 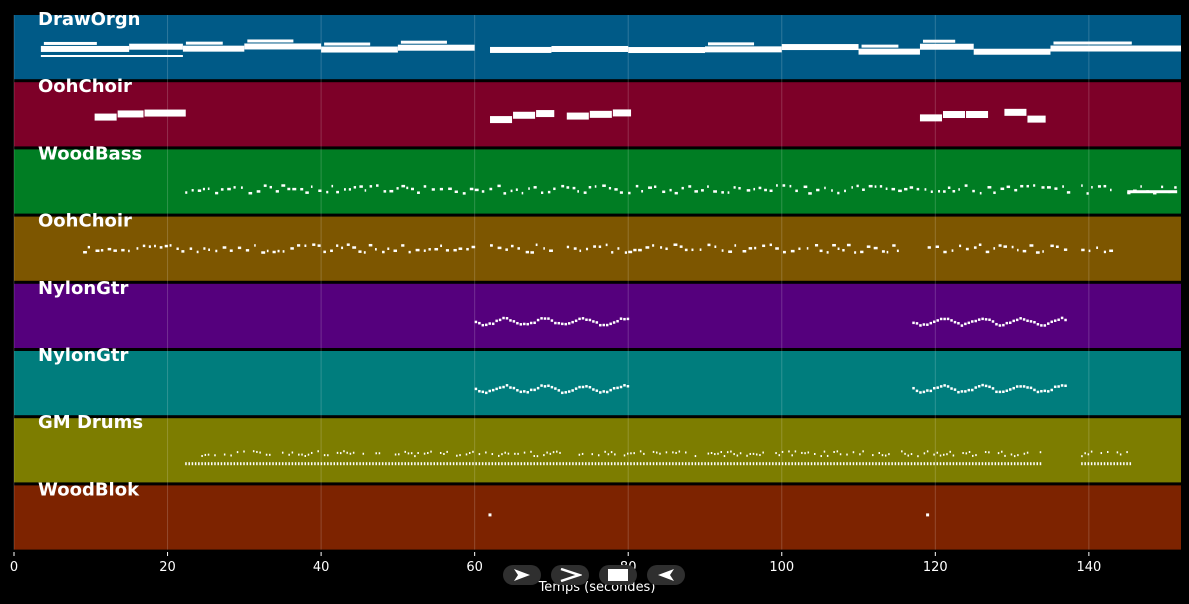 What do you see at coordinates (570, 575) in the screenshot?
I see `forward-button` at bounding box center [570, 575].